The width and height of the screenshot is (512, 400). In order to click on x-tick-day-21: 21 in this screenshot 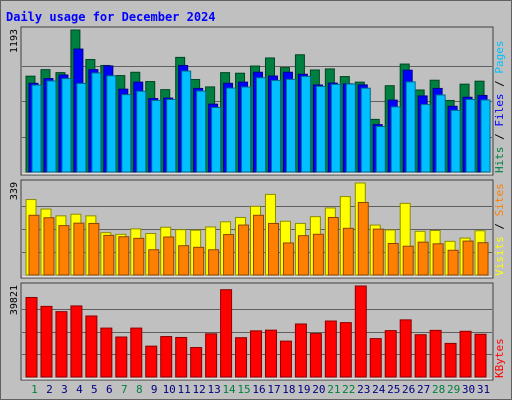, I will do `click(333, 389)`.